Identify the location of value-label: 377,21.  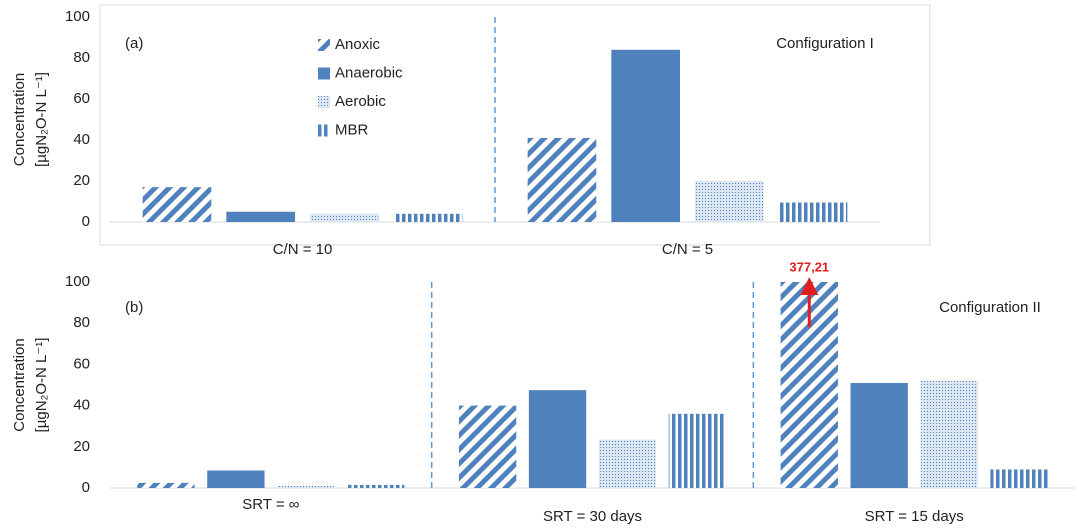
(809, 266).